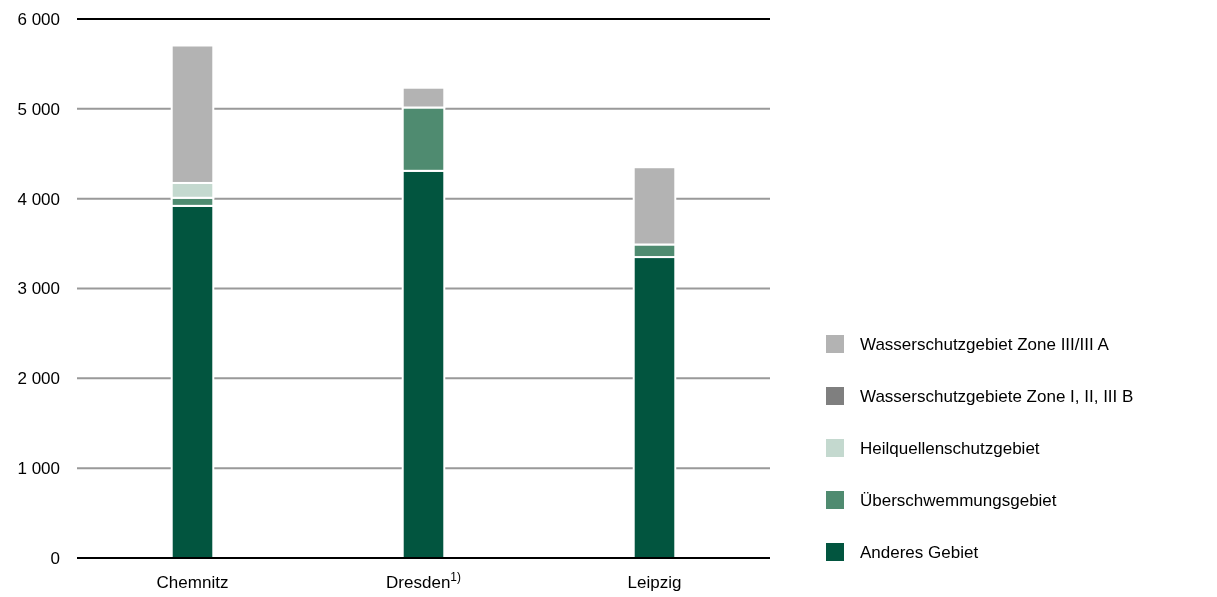 This screenshot has width=1217, height=597. What do you see at coordinates (38, 109) in the screenshot?
I see `y-tick-label: 5 000` at bounding box center [38, 109].